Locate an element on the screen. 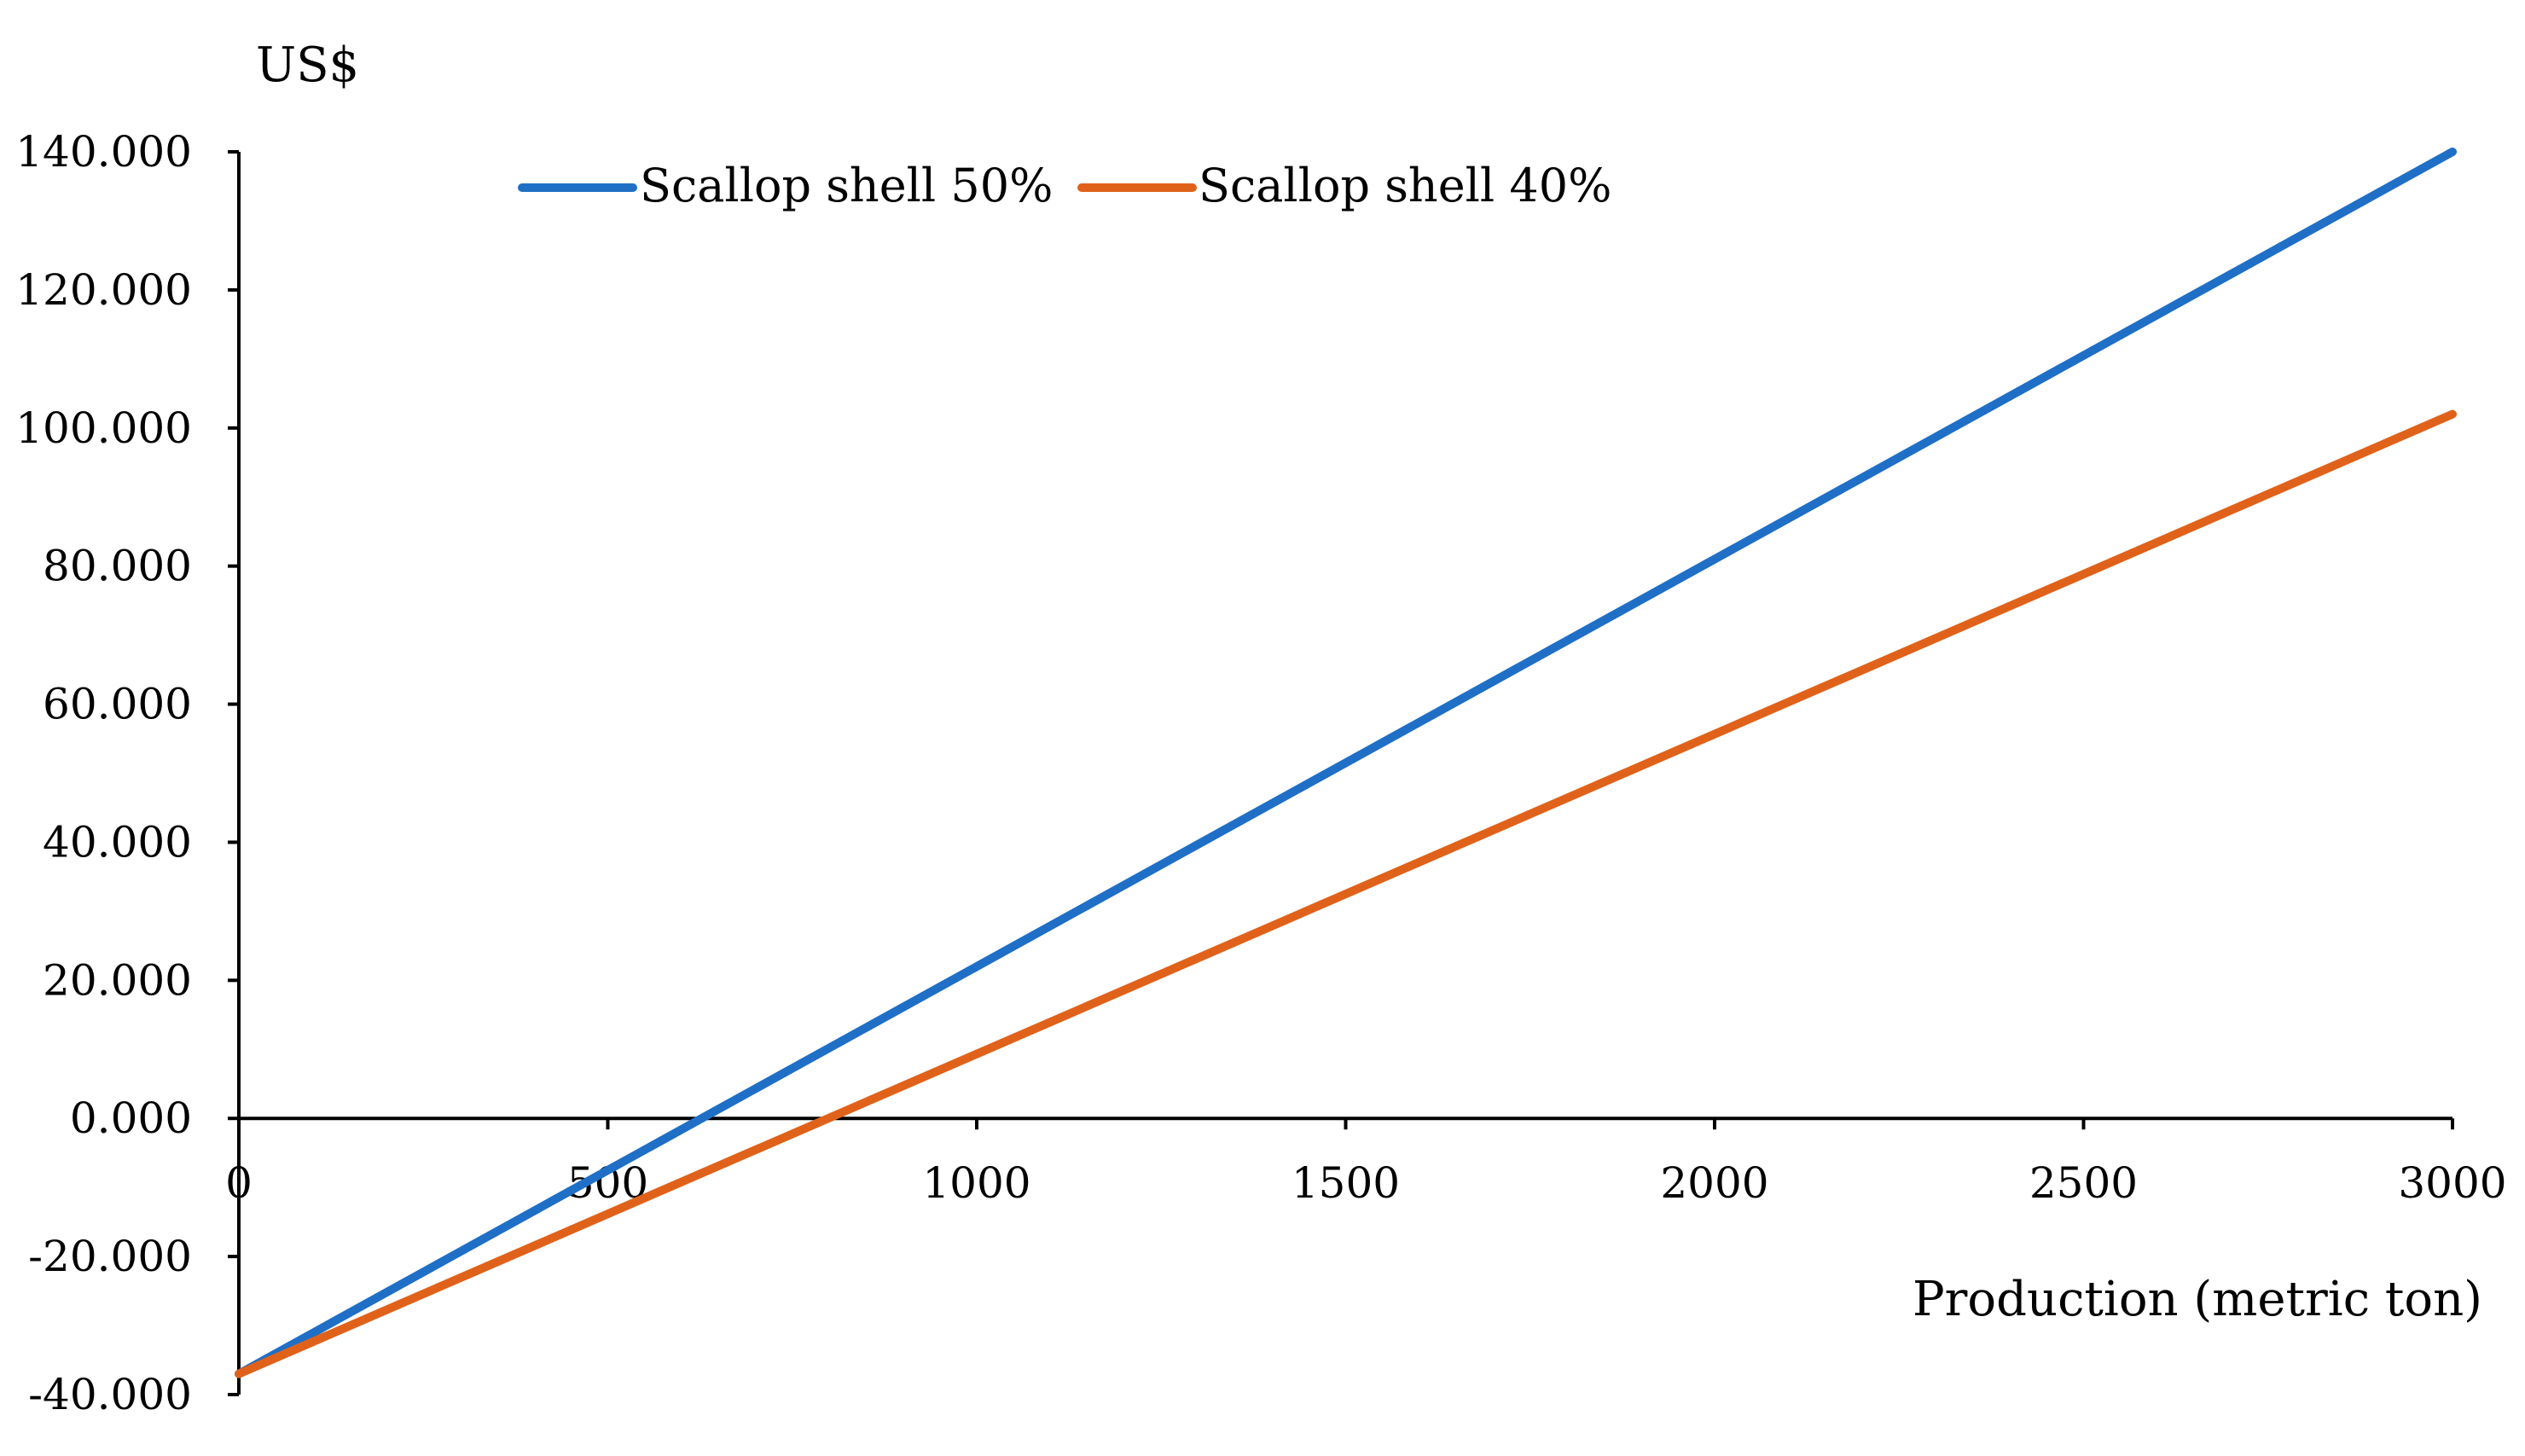 The height and width of the screenshot is (1456, 2525). x-tick-label: 2000 is located at coordinates (1714, 1183).